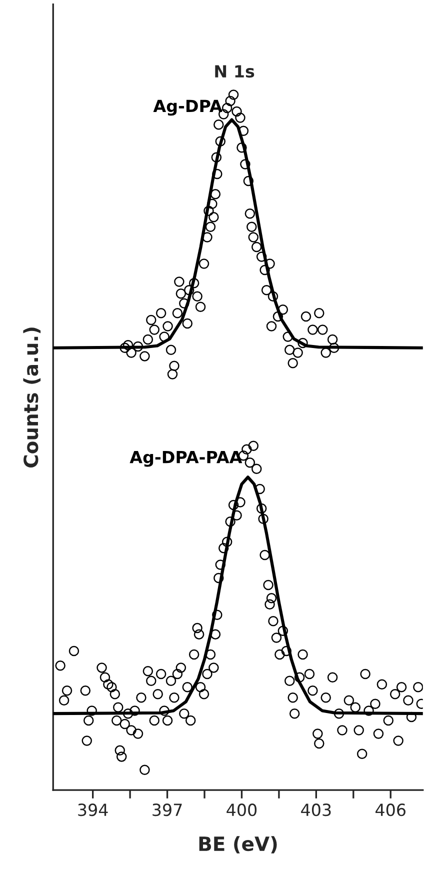 Image resolution: width=425 pixels, height=873 pixels. Describe the element at coordinates (234, 71) in the screenshot. I see `text: N 1s` at that location.